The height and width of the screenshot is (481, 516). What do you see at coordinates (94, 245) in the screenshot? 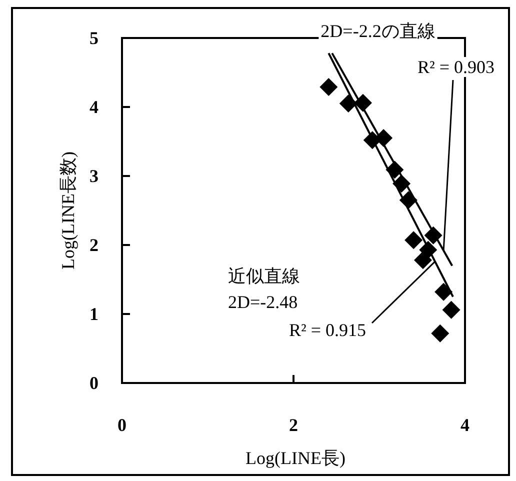
I see `y-tick-label: 2` at bounding box center [94, 245].